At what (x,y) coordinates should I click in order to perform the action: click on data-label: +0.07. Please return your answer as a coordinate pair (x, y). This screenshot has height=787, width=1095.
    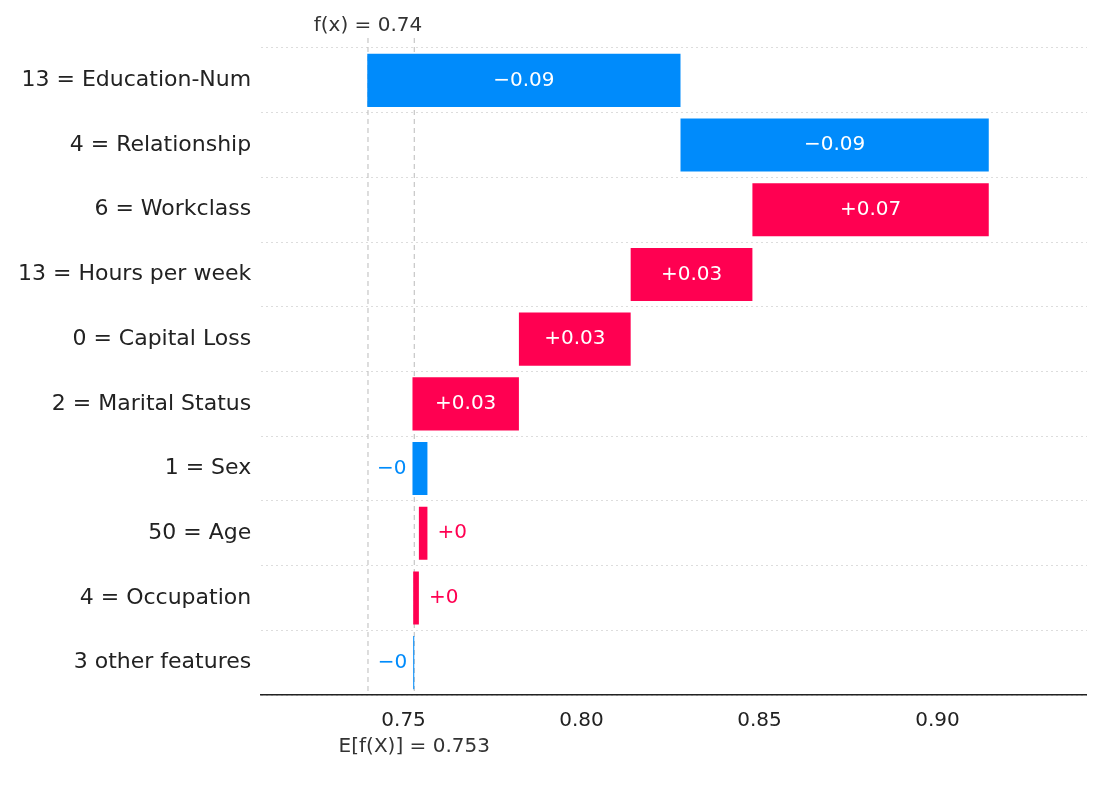
    Looking at the image, I should click on (870, 207).